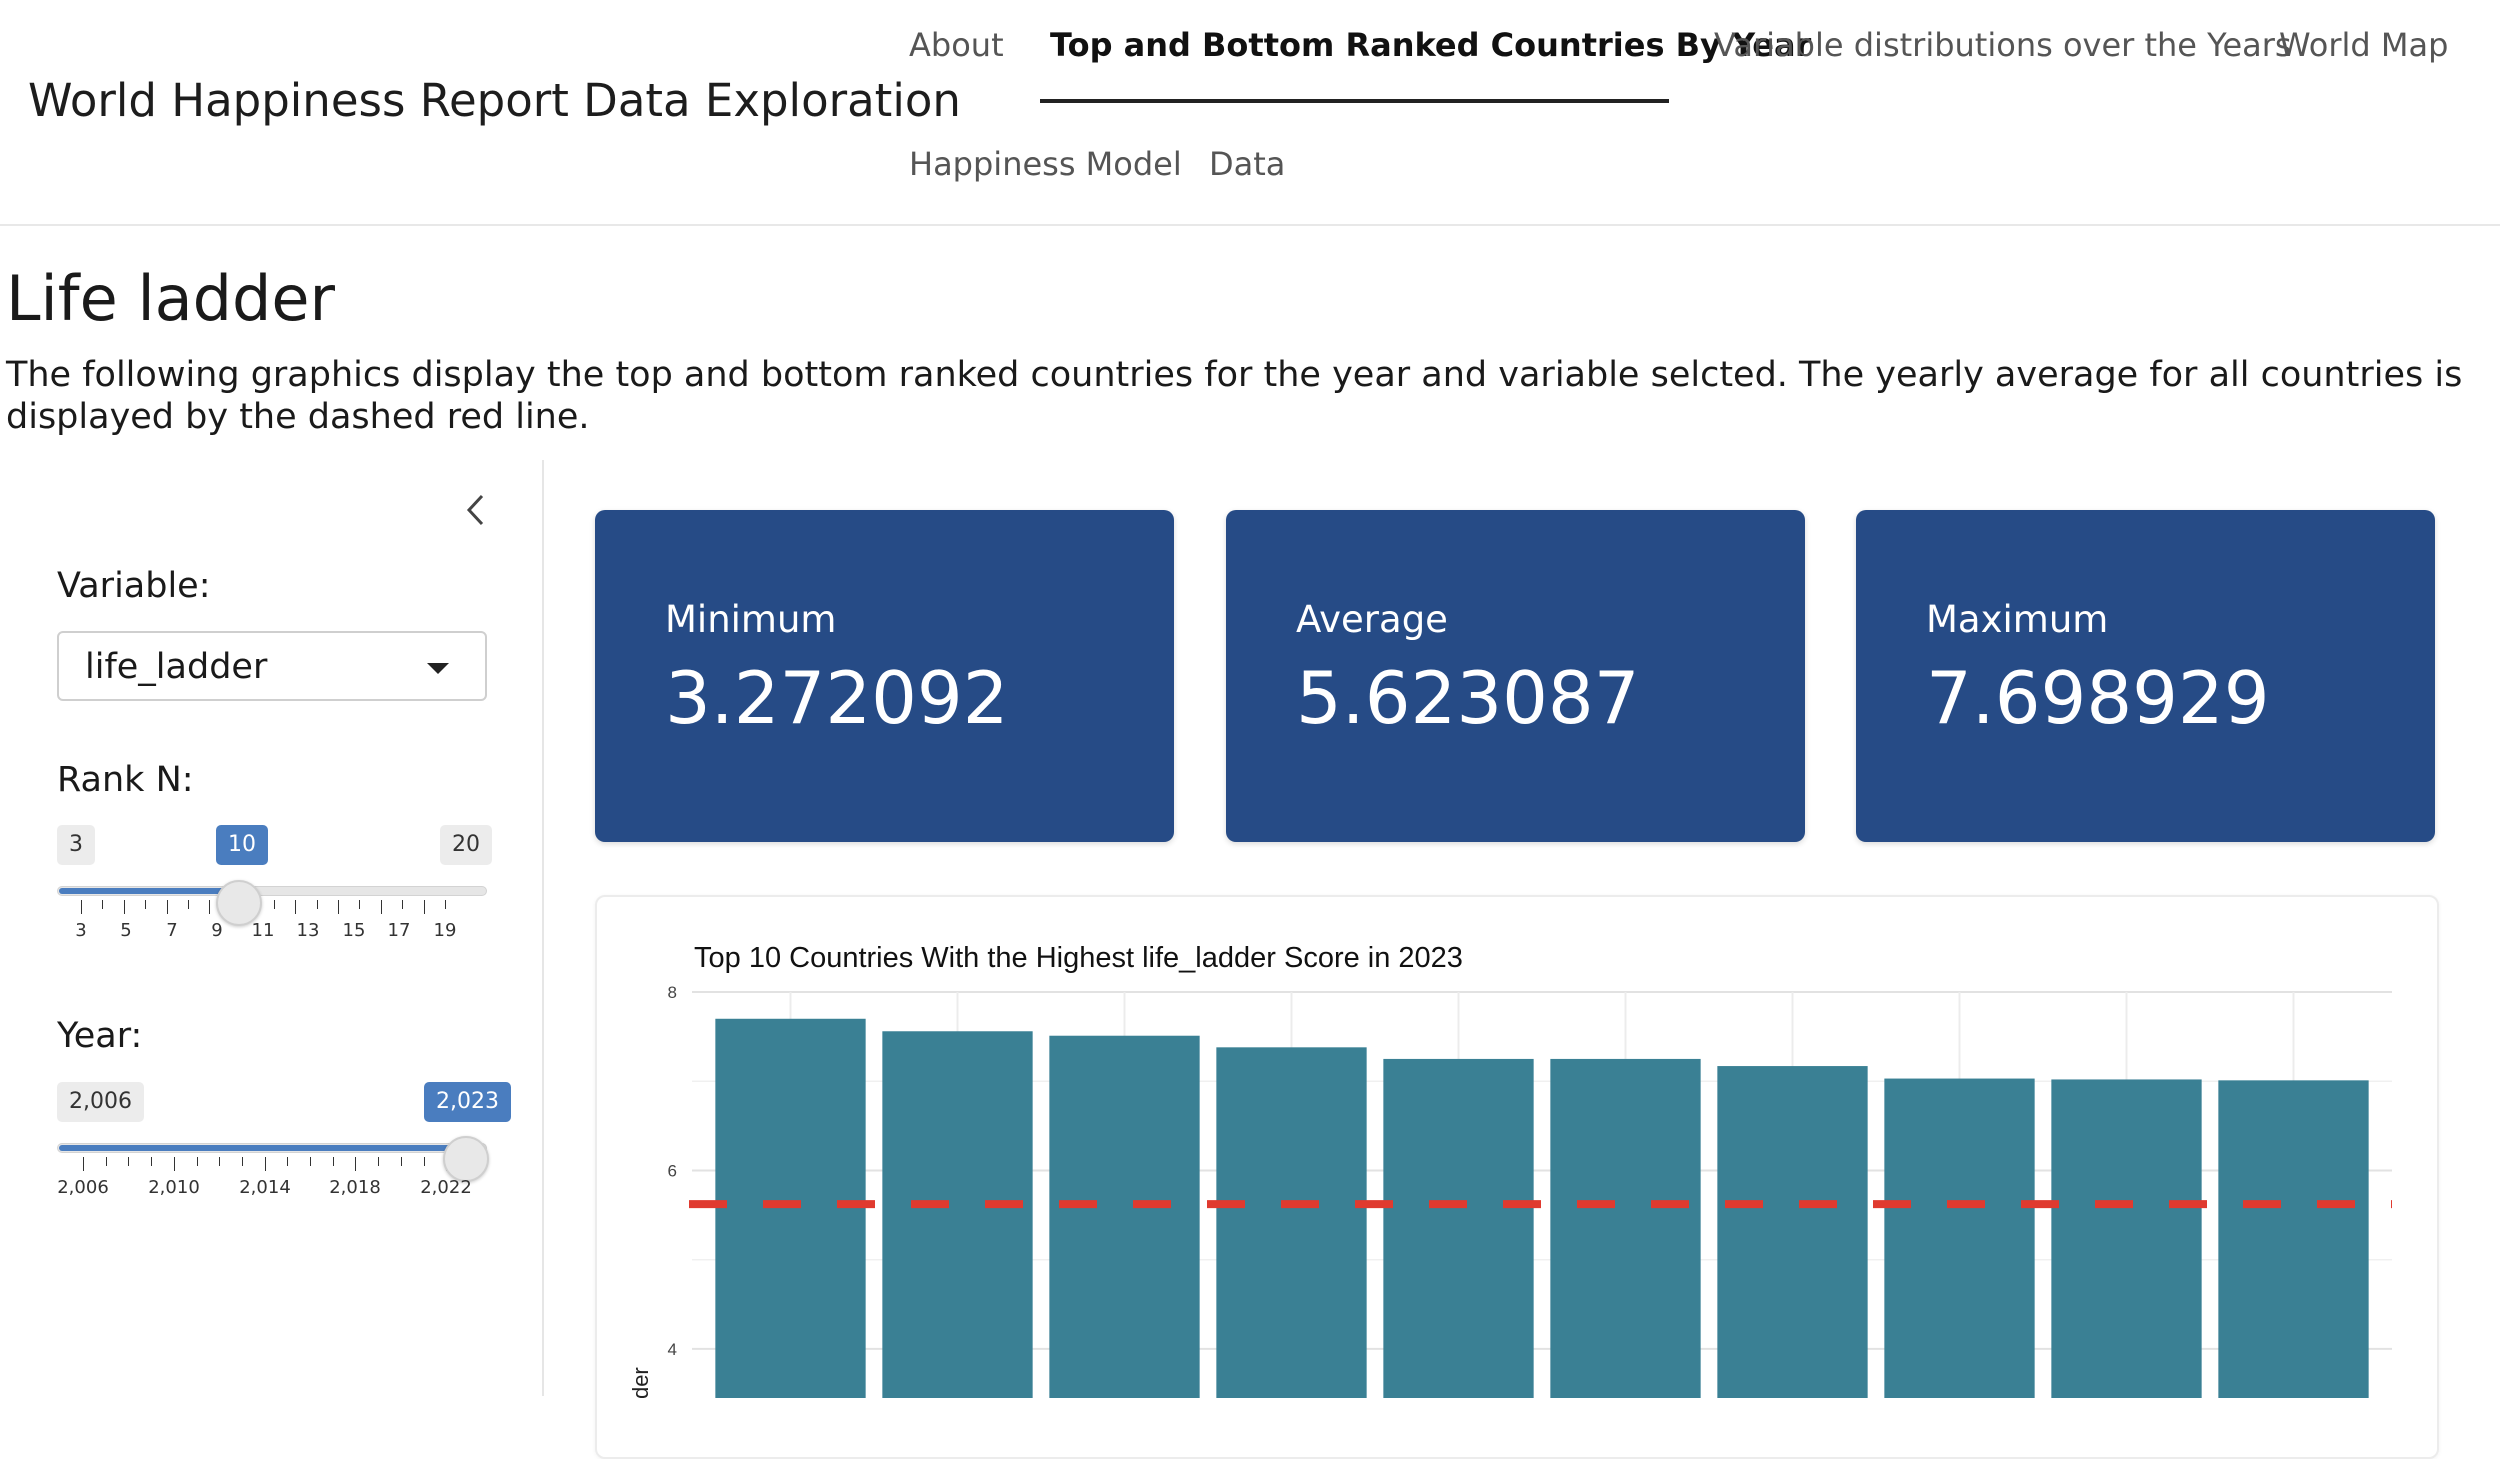 Image resolution: width=2500 pixels, height=1459 pixels. I want to click on rank-tick-label: 15, so click(354, 930).